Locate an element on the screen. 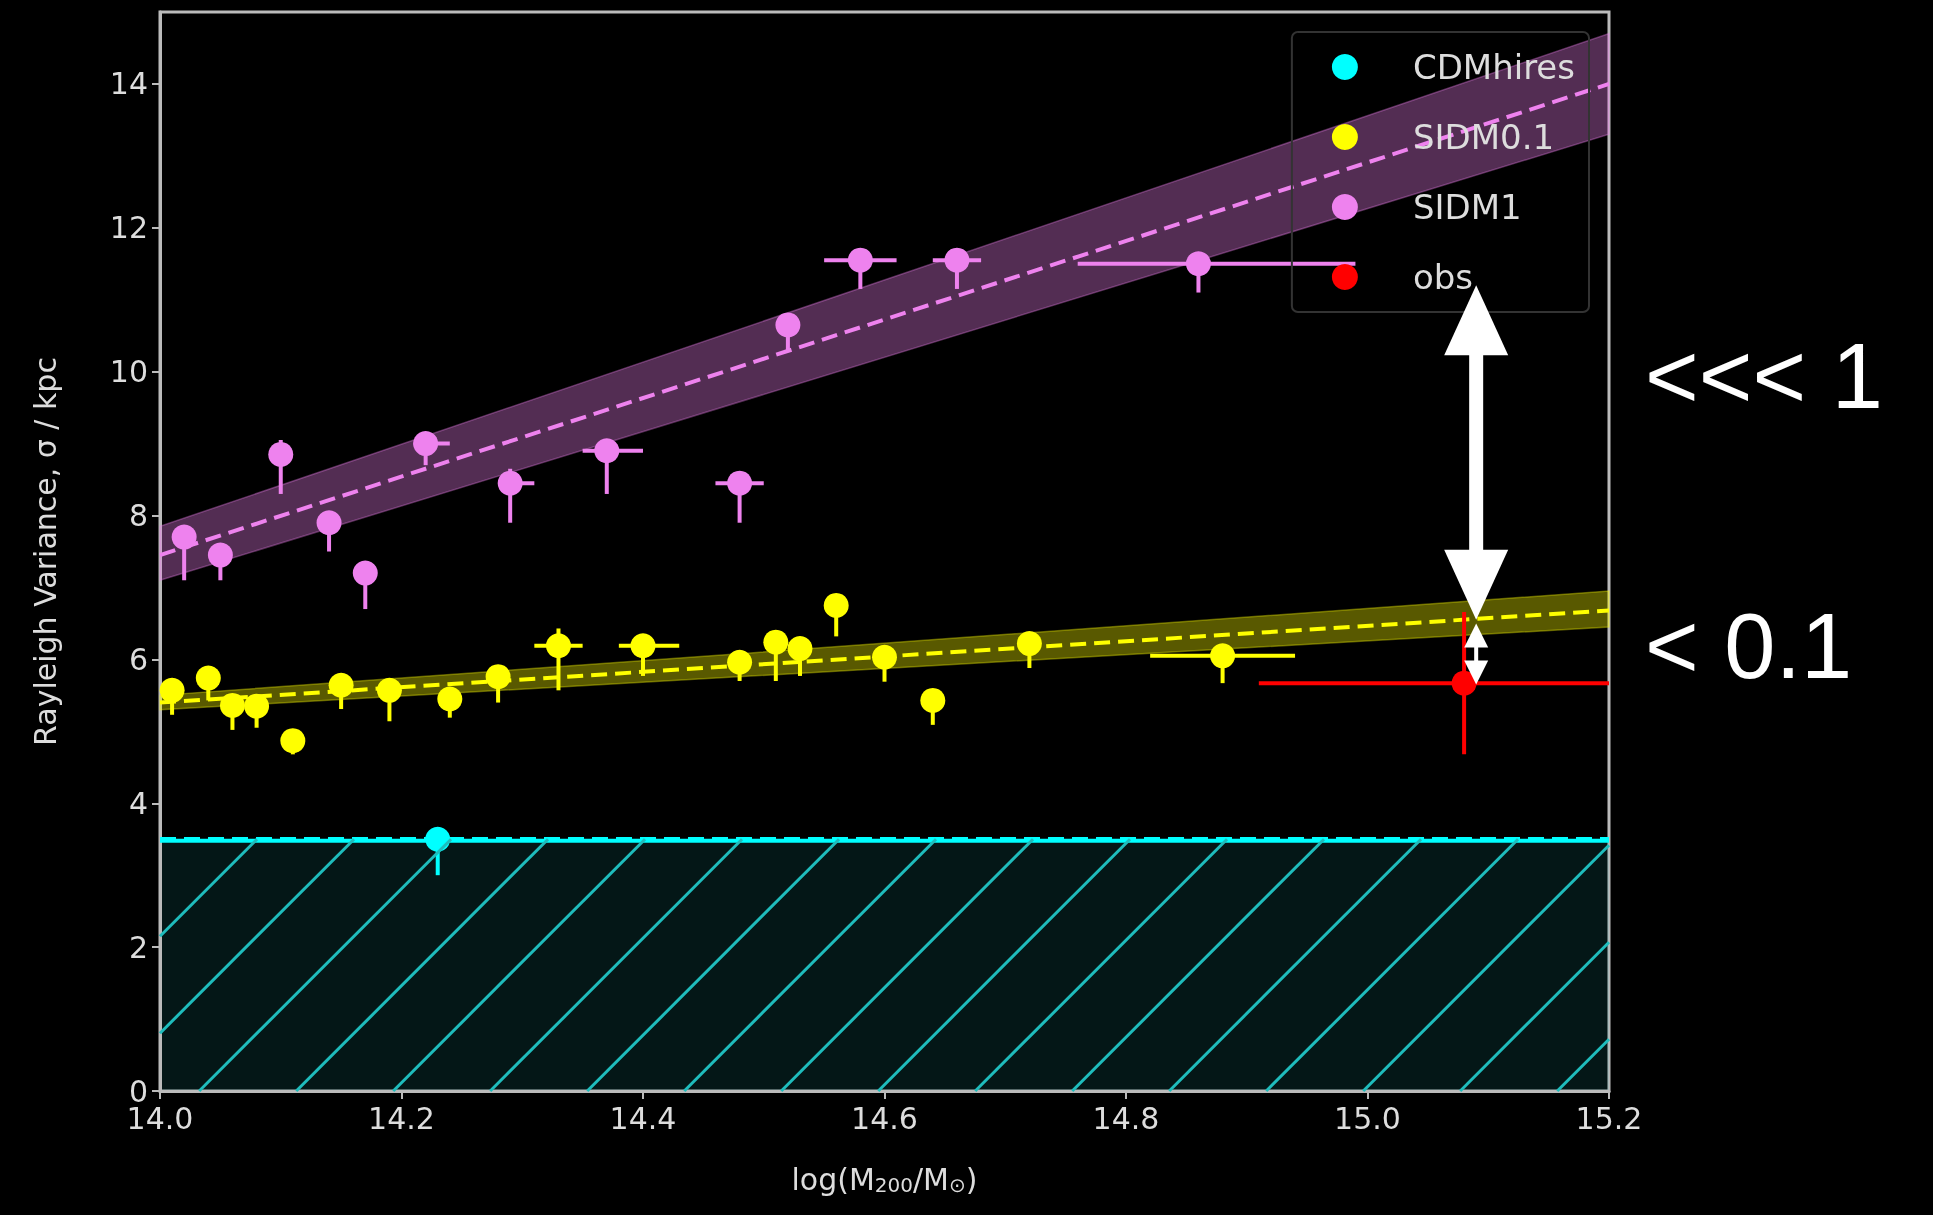 The width and height of the screenshot is (1933, 1215). y-tick-label: 14 is located at coordinates (128, 84).